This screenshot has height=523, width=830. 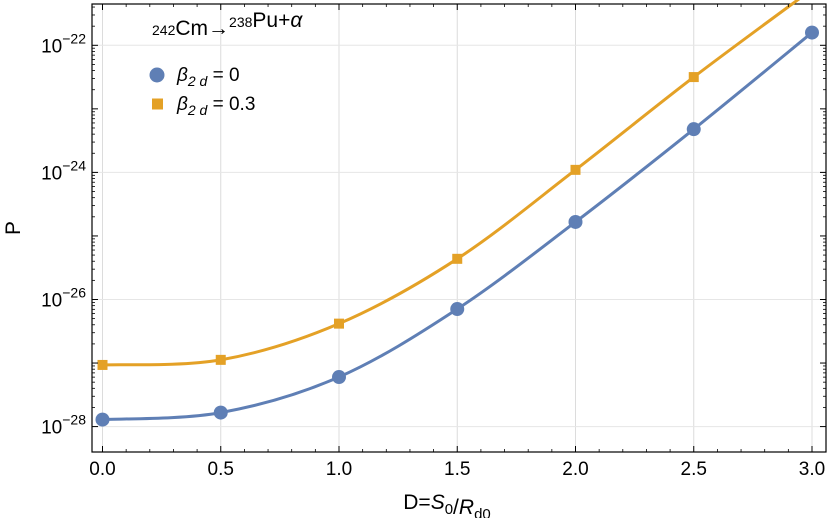 What do you see at coordinates (694, 469) in the screenshot?
I see `x-tick-label: 2.5` at bounding box center [694, 469].